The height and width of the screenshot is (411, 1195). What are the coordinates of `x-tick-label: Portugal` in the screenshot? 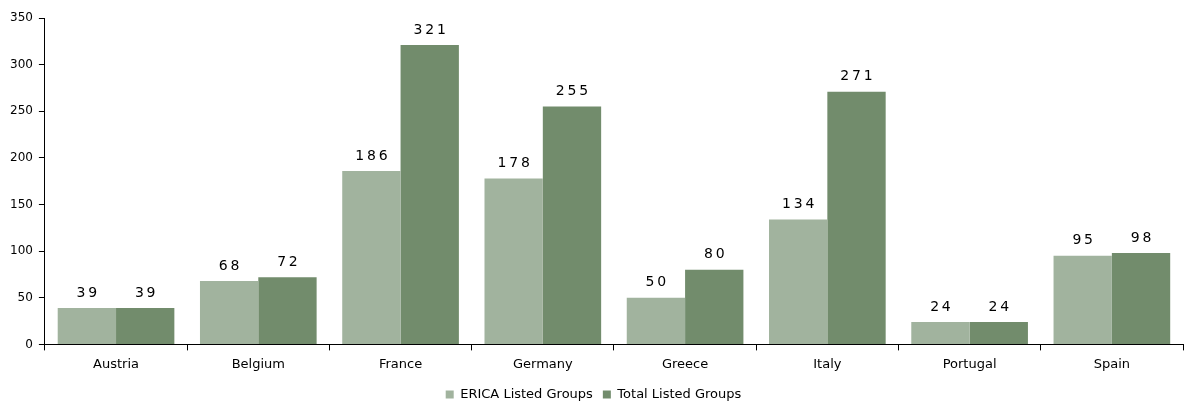 It's located at (969, 363).